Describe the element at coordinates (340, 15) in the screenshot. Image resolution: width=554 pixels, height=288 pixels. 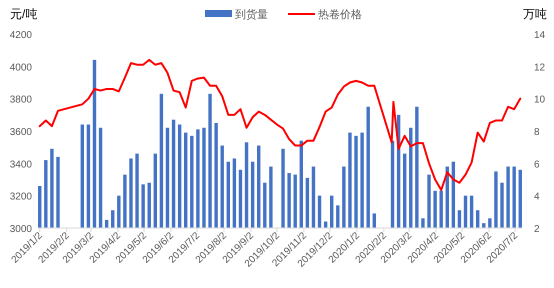
I see `legend-label: 热卷价格` at that location.